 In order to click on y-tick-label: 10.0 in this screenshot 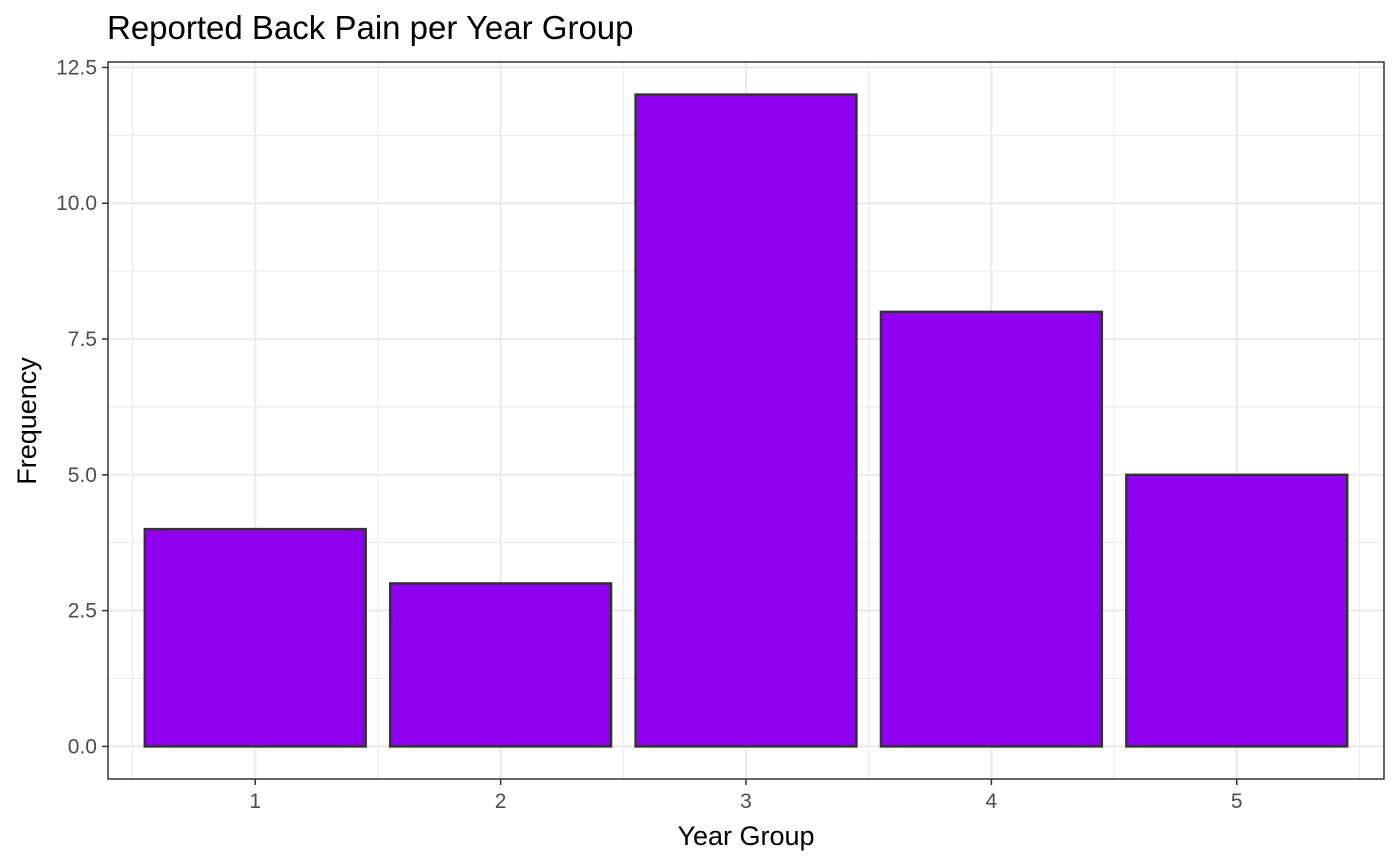, I will do `click(76, 203)`.